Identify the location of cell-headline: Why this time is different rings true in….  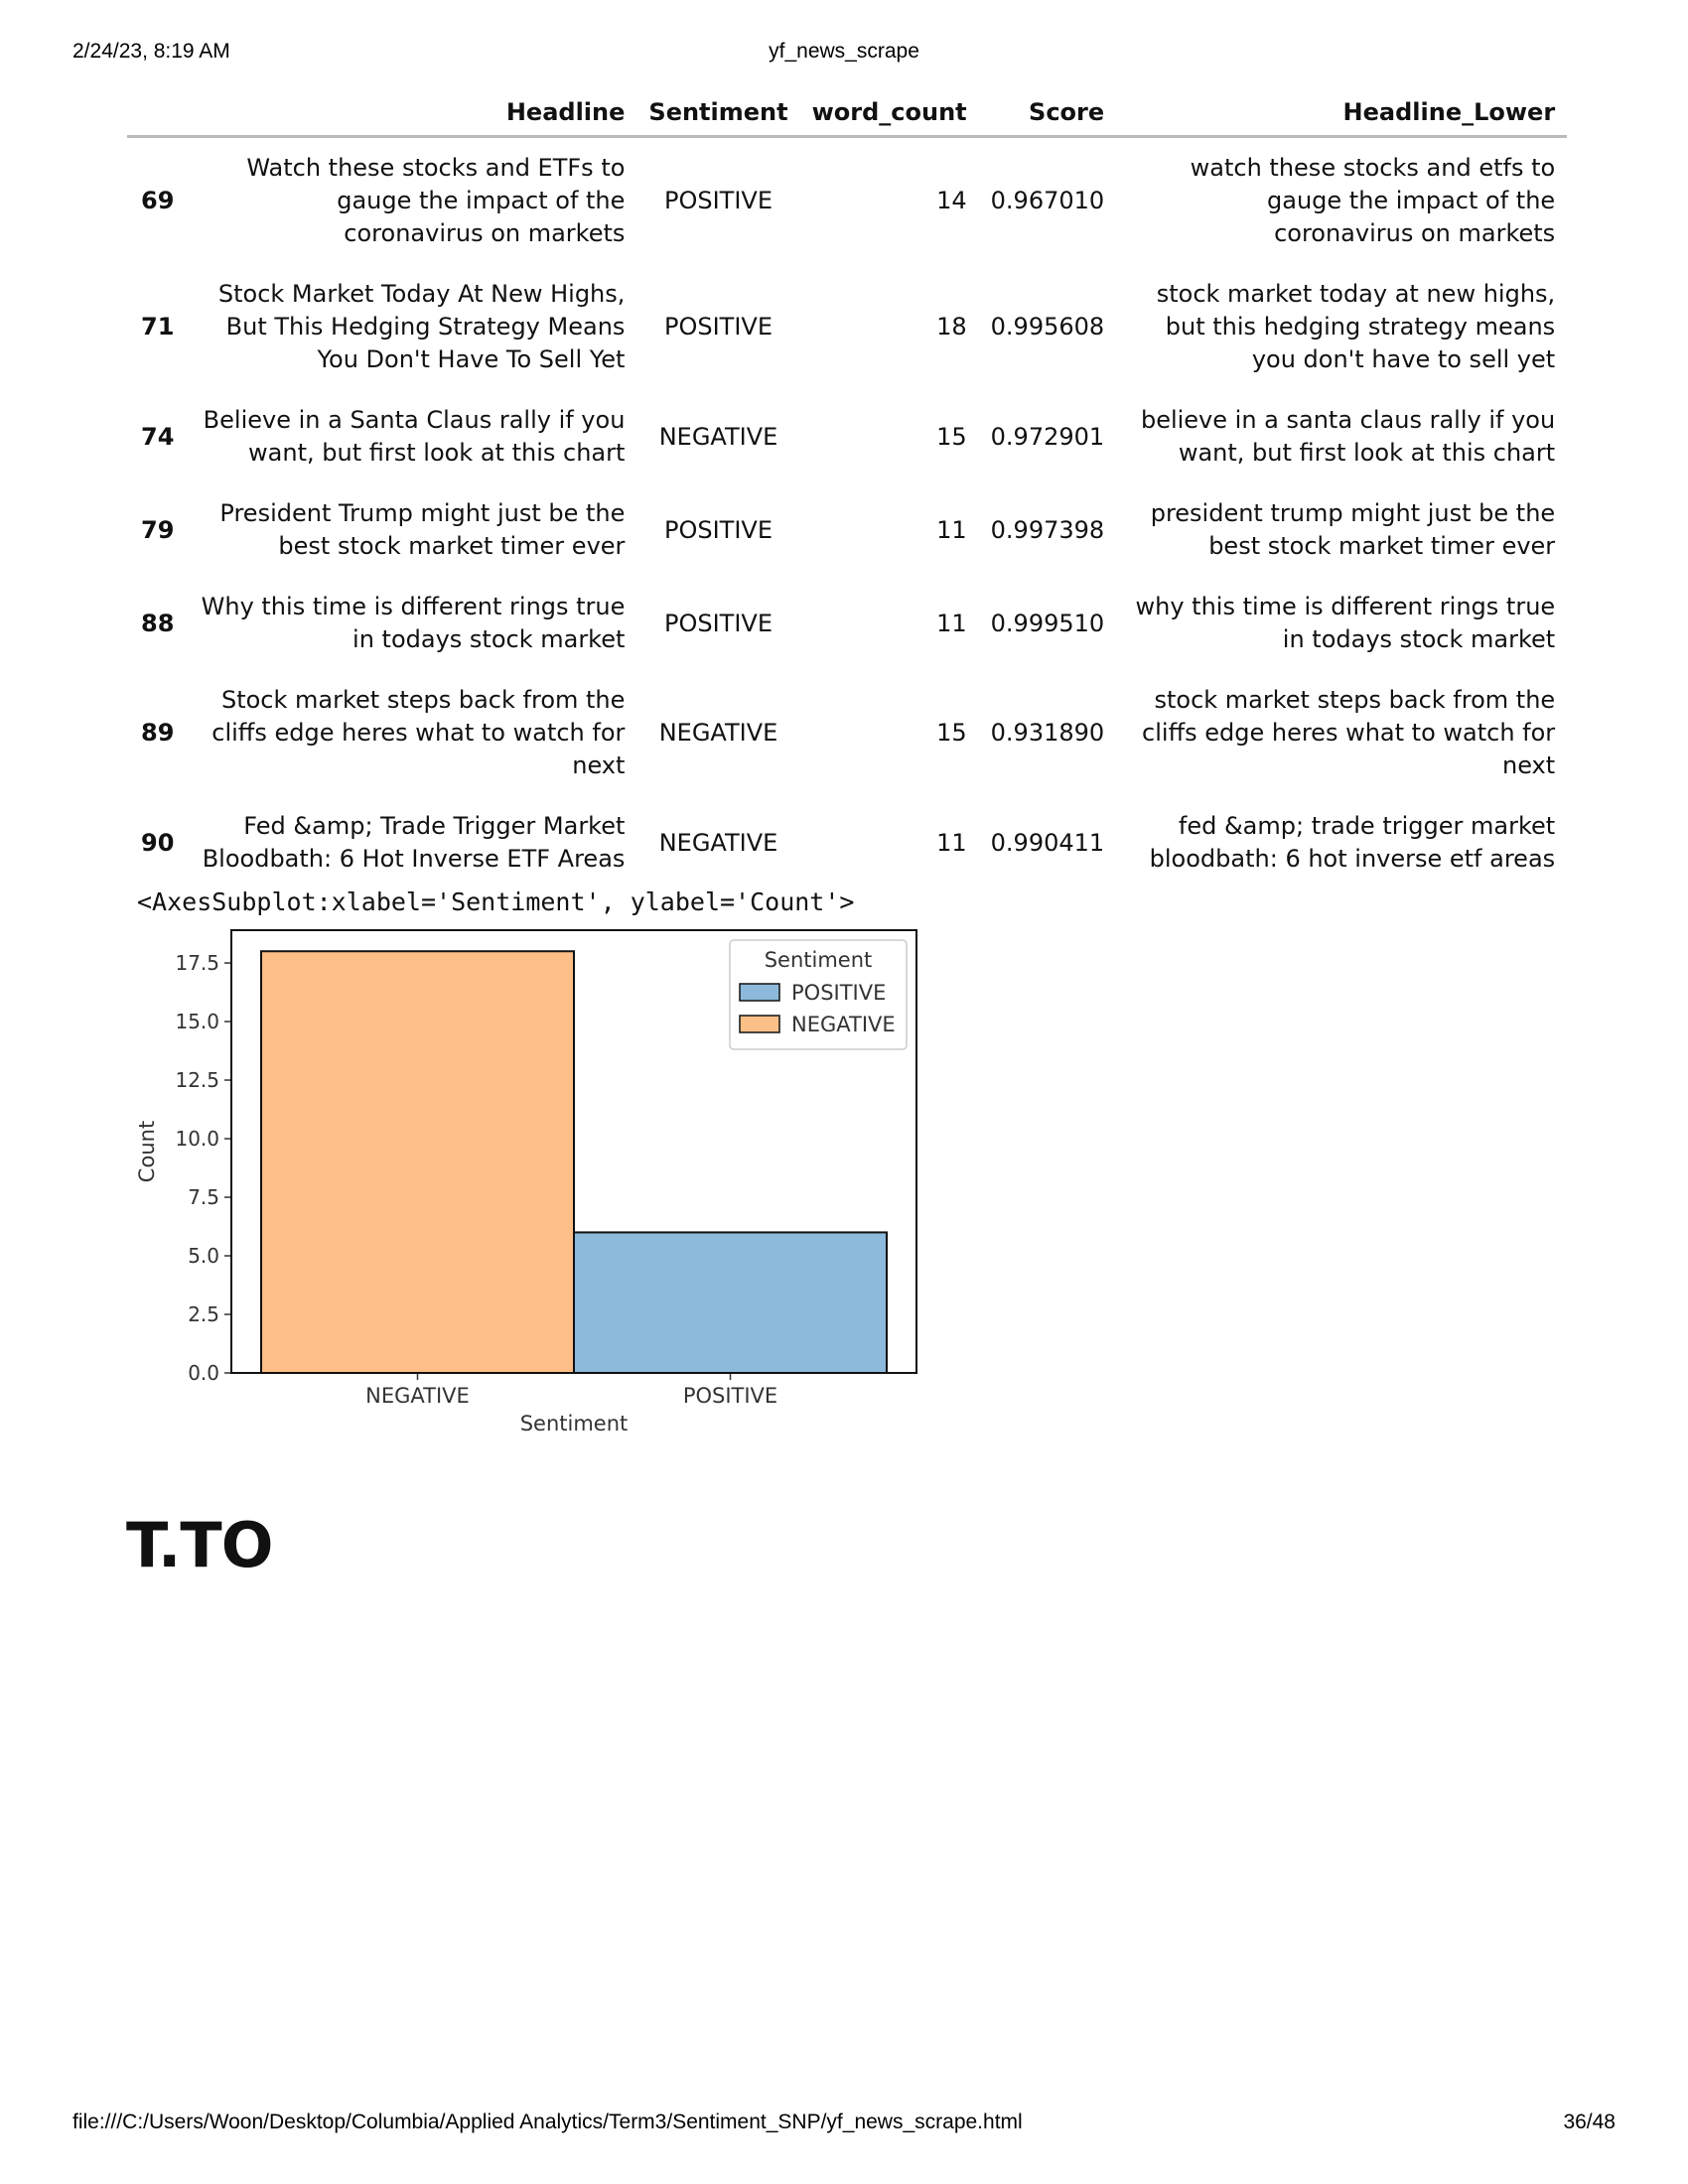
(413, 623).